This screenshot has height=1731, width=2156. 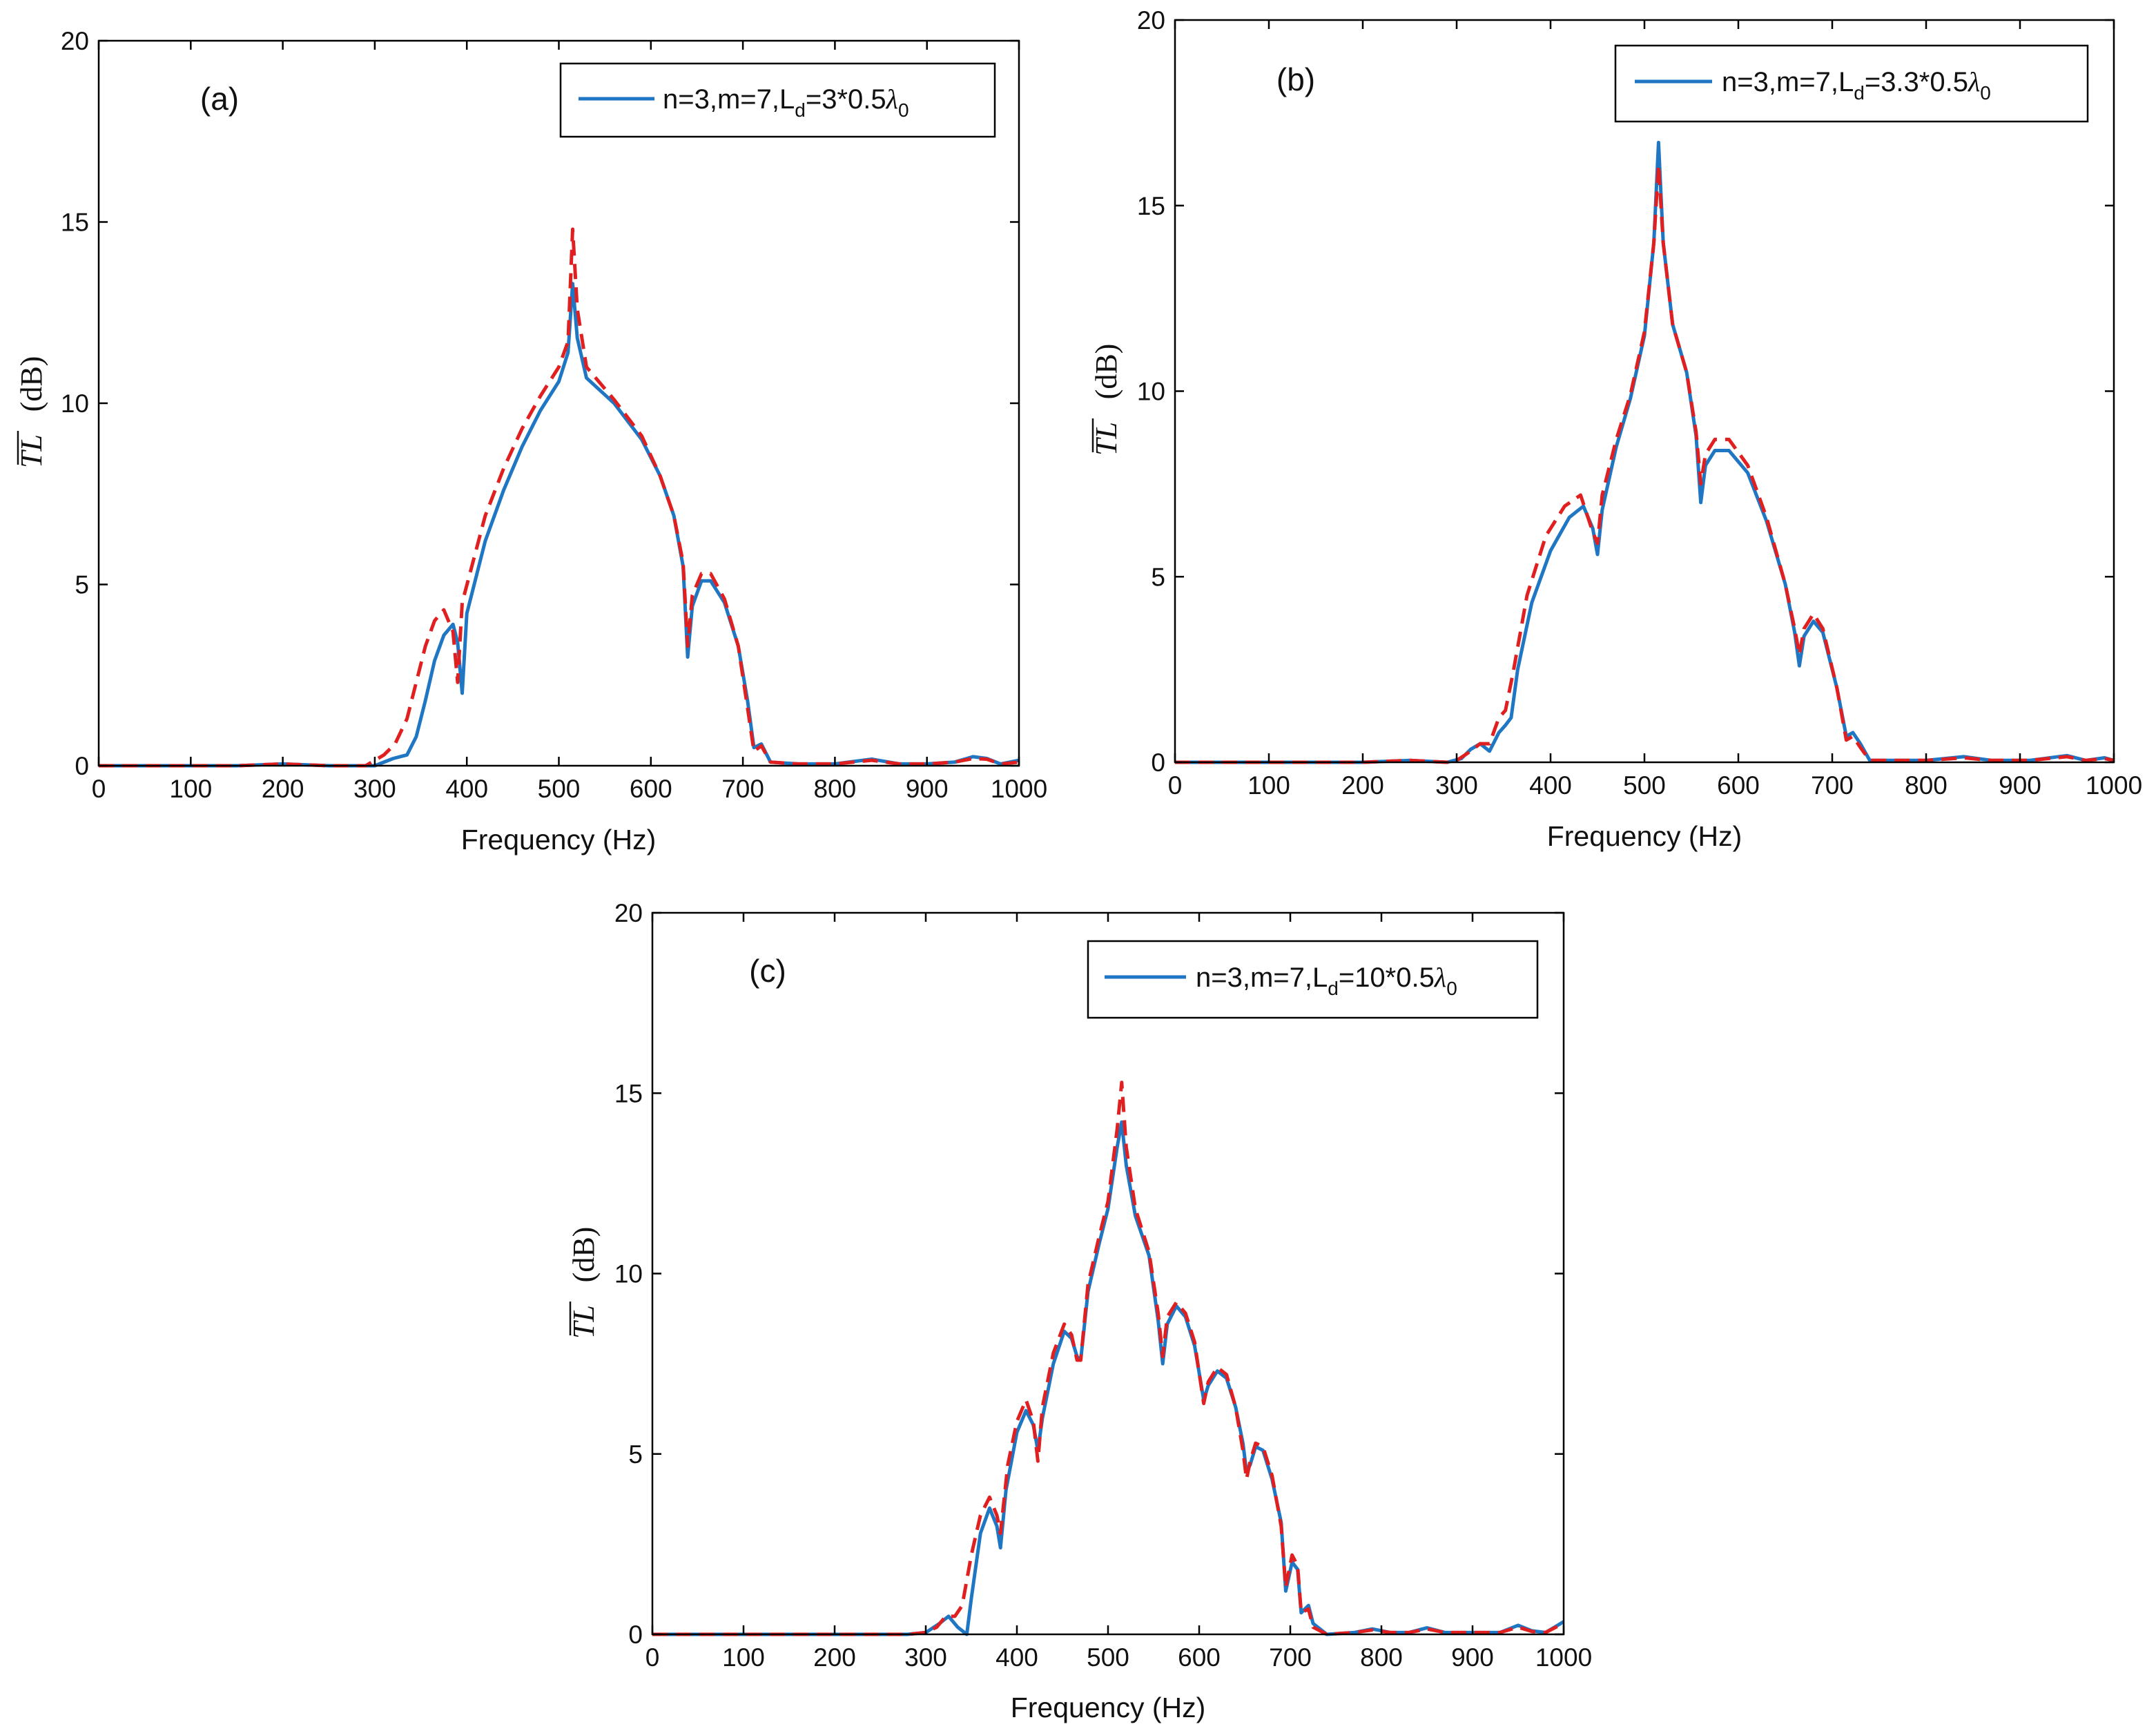 I want to click on series-layer, so click(x=1108, y=1358).